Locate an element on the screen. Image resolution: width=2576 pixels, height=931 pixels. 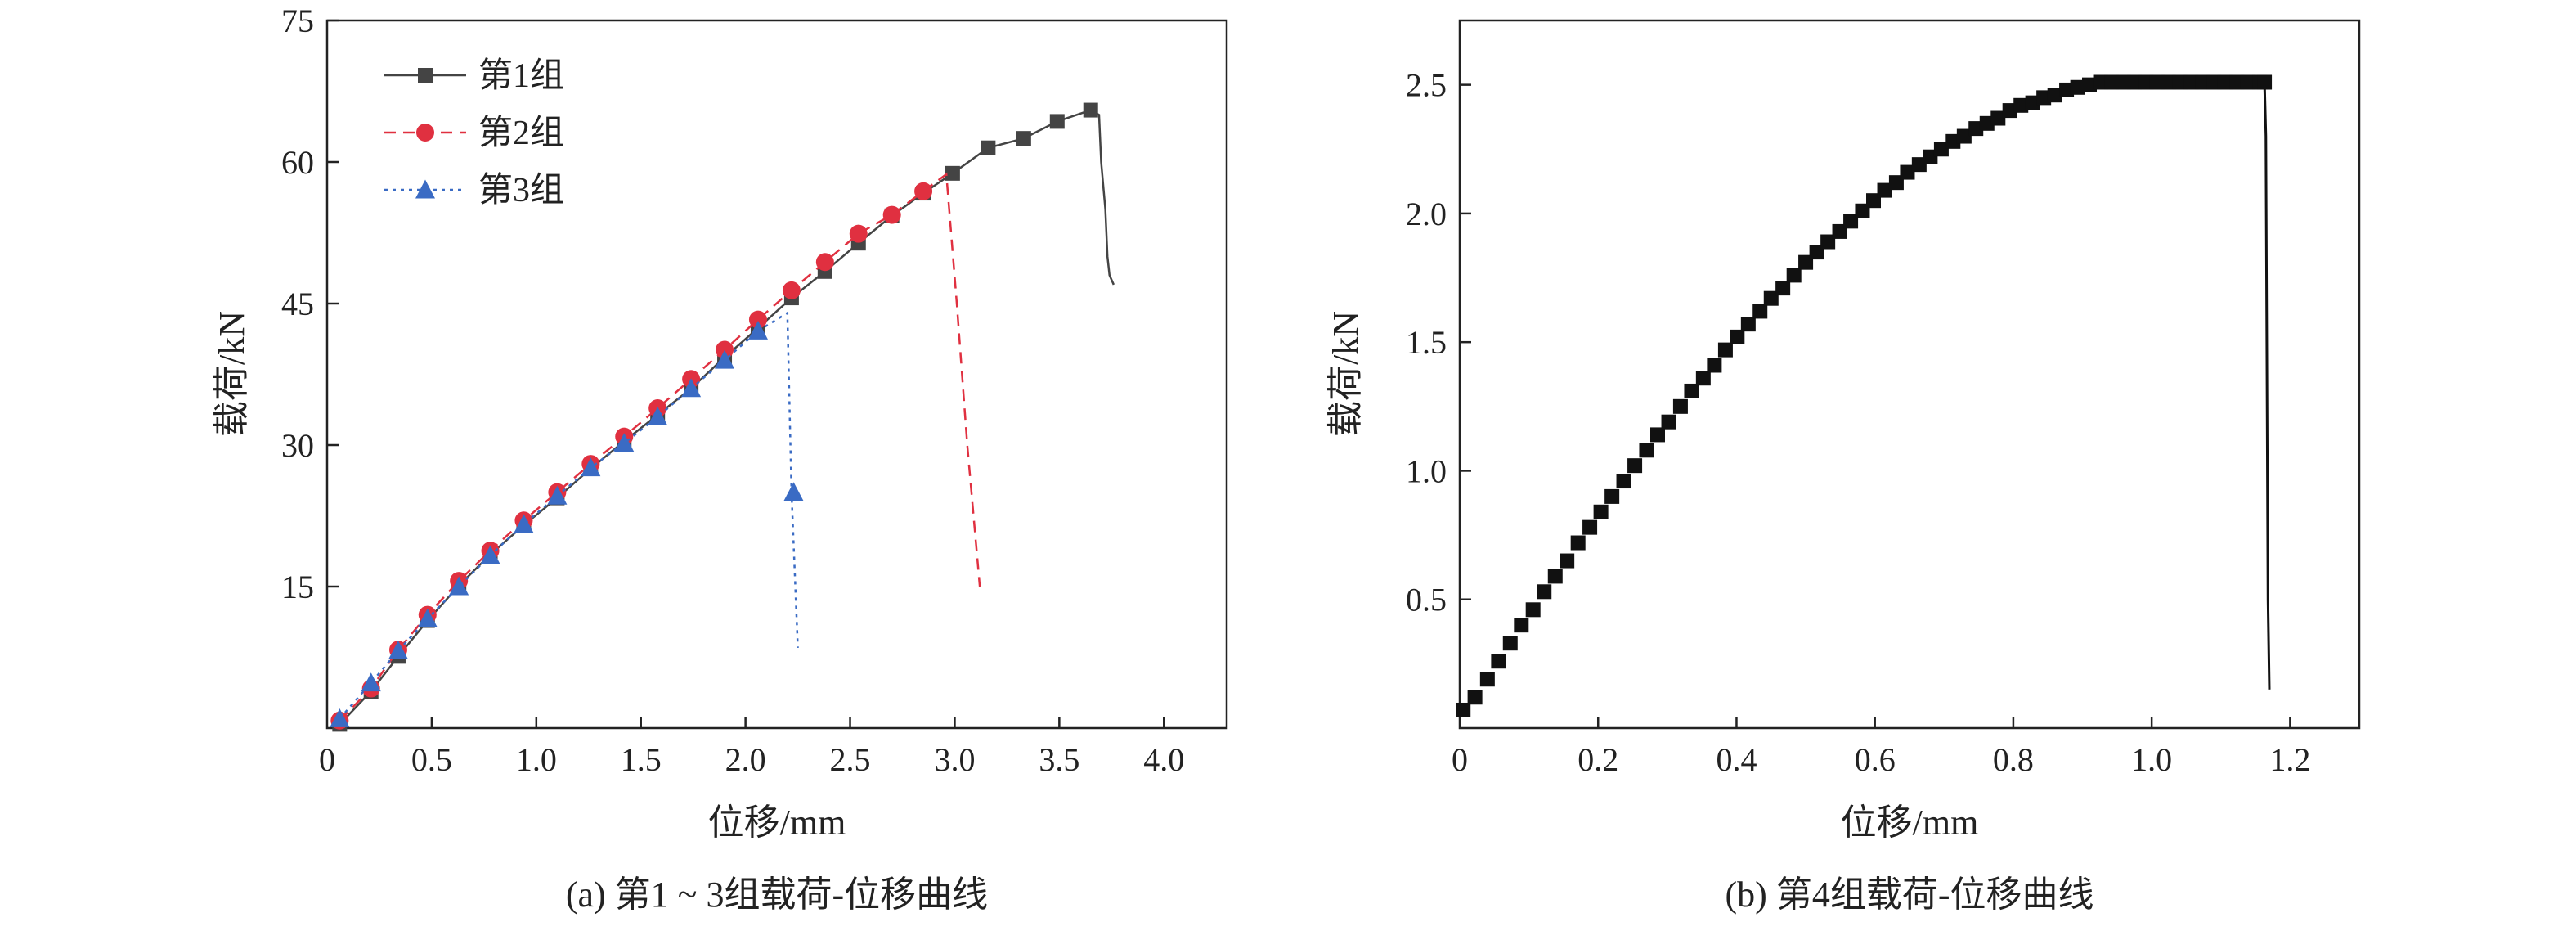
chart-b-y-tick-label: 2.0 is located at coordinates (1426, 214).